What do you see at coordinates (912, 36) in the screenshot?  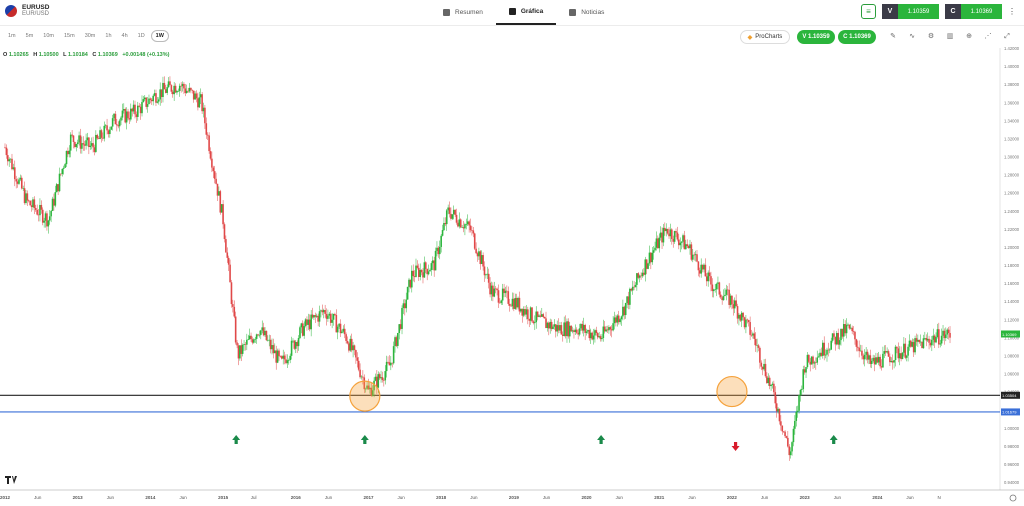 I see `indicators-icon: ∿` at bounding box center [912, 36].